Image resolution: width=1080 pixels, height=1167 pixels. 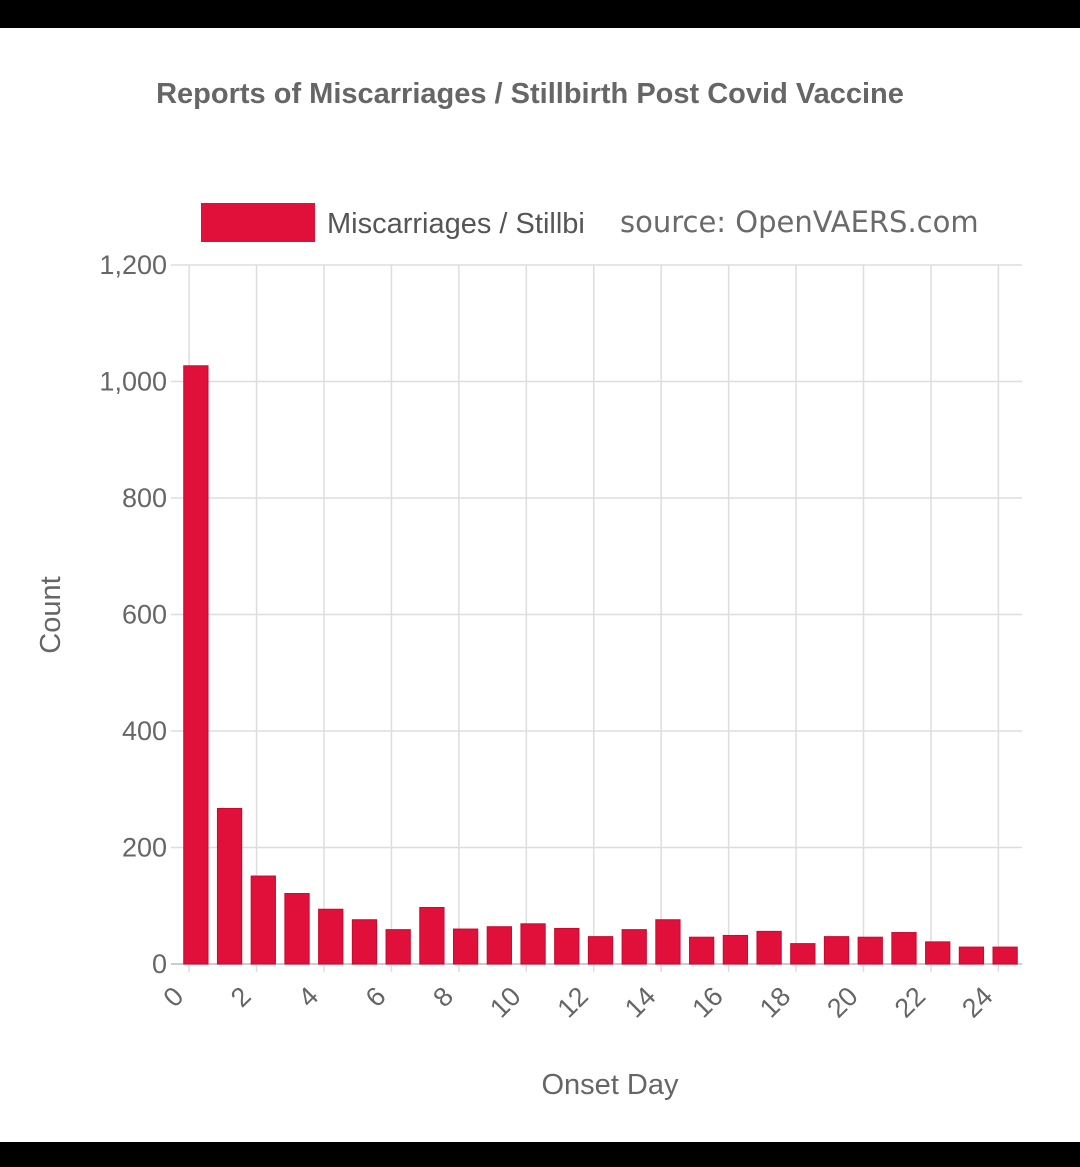 What do you see at coordinates (910, 1002) in the screenshot?
I see `x-tick-label: 22` at bounding box center [910, 1002].